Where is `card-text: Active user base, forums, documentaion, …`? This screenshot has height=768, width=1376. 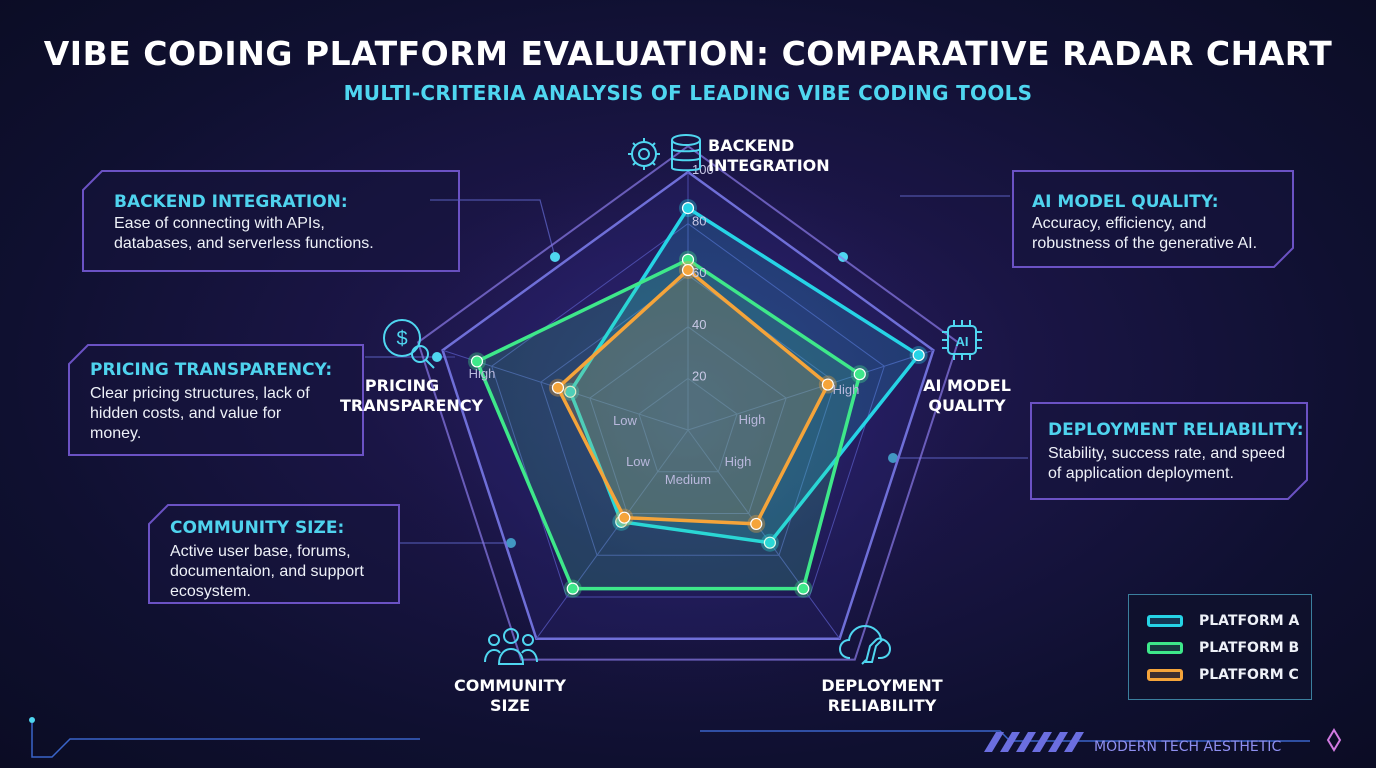
card-text: Active user base, forums, documentaion, … is located at coordinates (267, 571).